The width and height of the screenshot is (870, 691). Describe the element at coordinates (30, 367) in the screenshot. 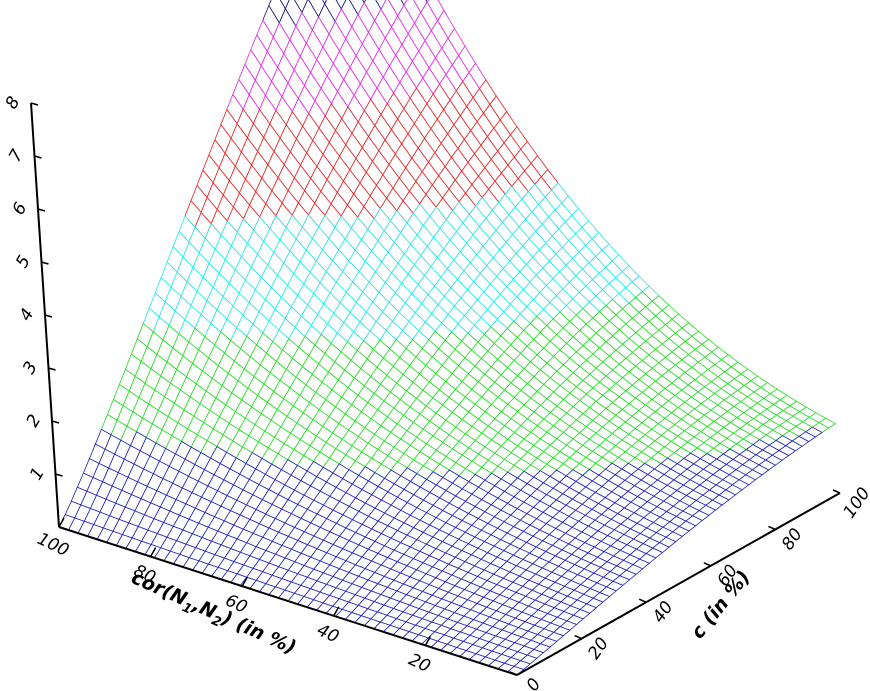

I see `z-tick-label: 3` at that location.